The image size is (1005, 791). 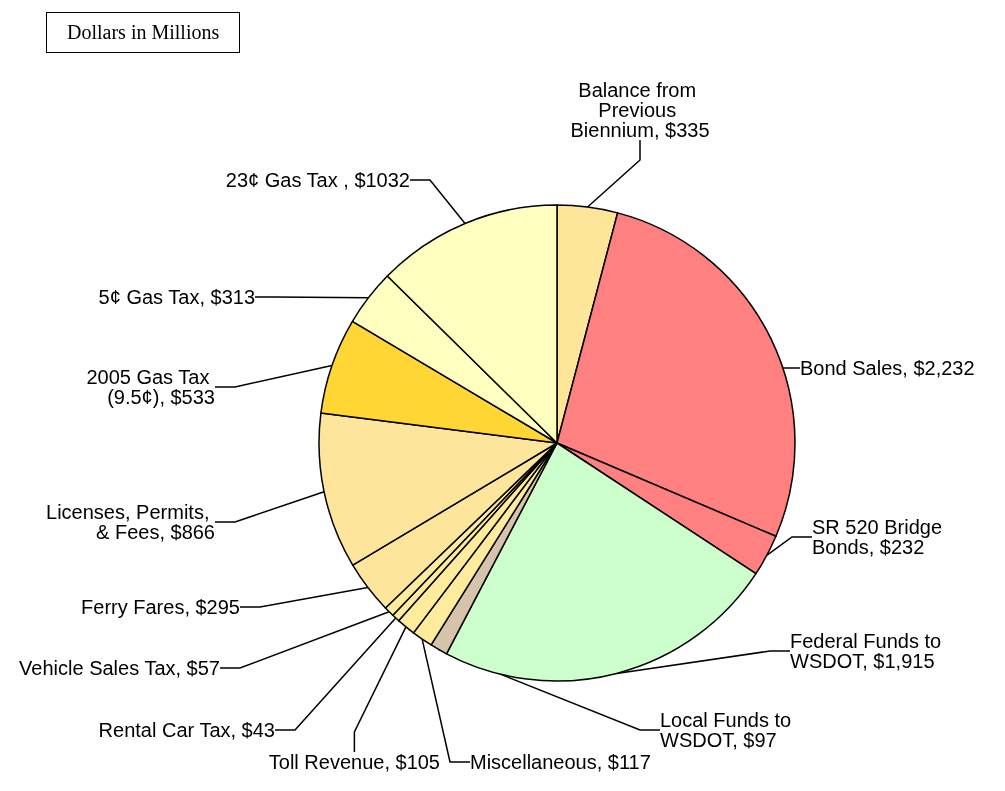 What do you see at coordinates (868, 651) in the screenshot?
I see `slice-label: Federal Funds to WSDOT, $1,915` at bounding box center [868, 651].